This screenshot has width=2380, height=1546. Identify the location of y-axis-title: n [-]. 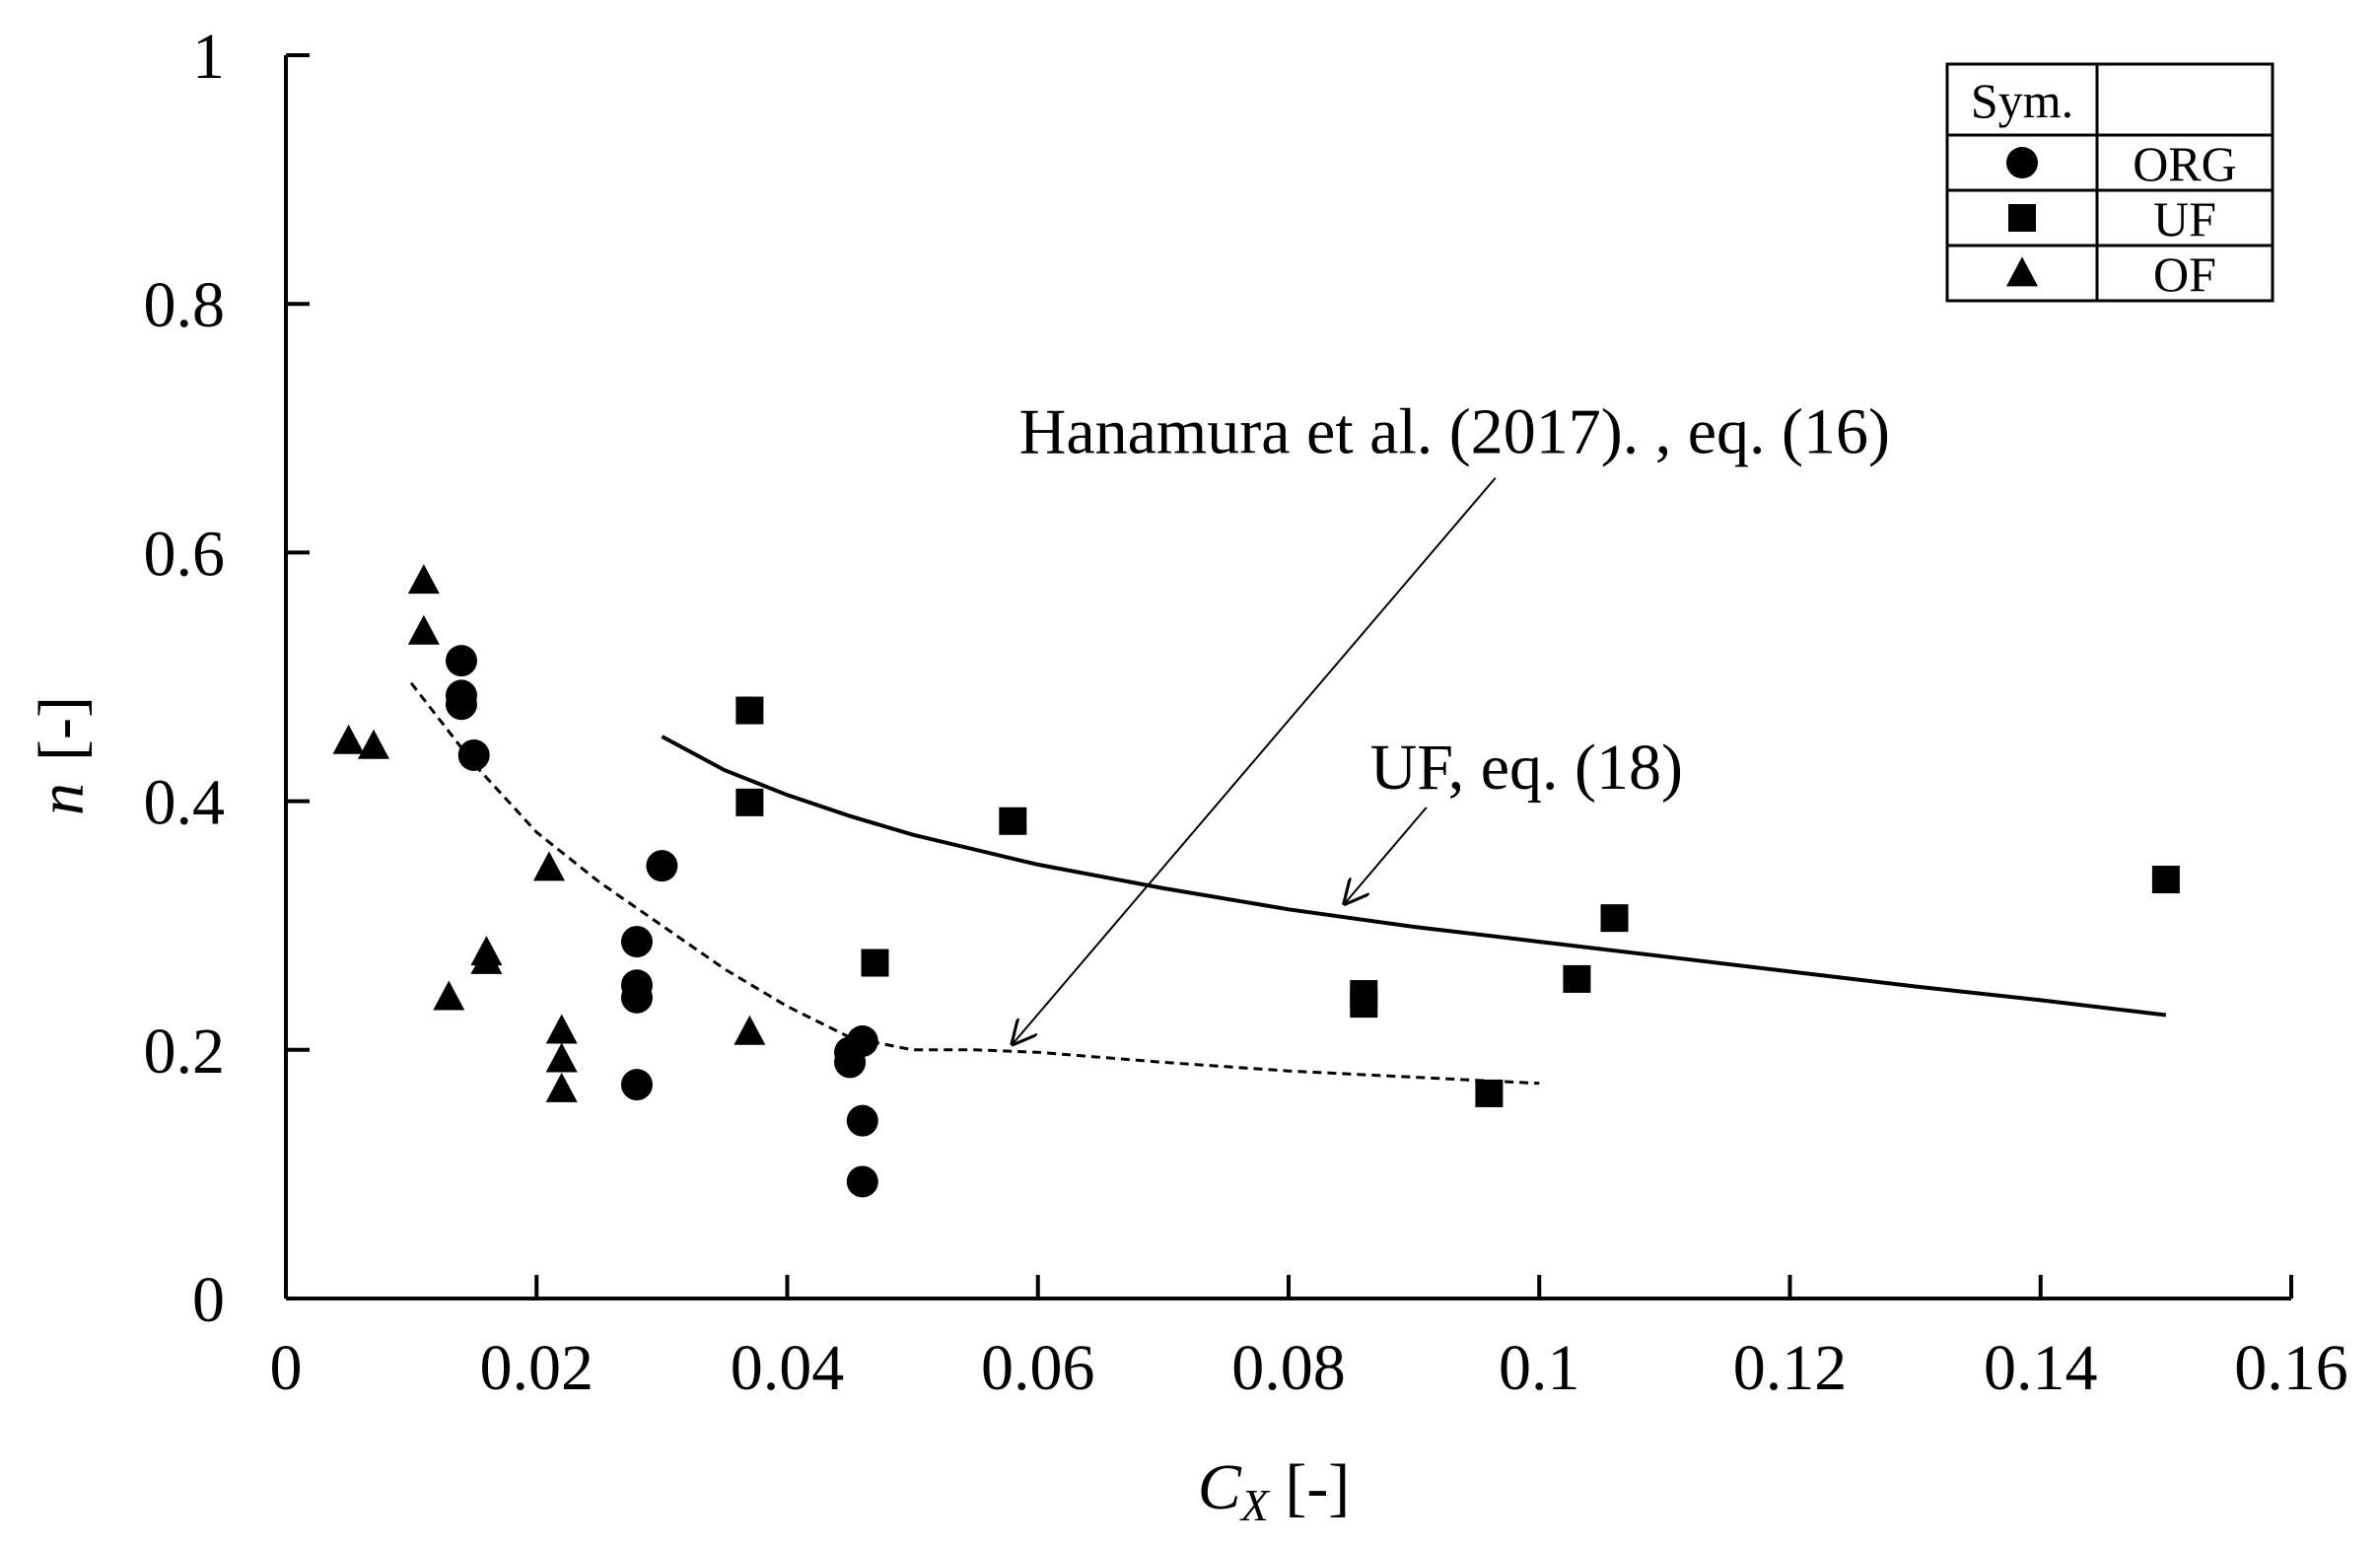
(62, 755).